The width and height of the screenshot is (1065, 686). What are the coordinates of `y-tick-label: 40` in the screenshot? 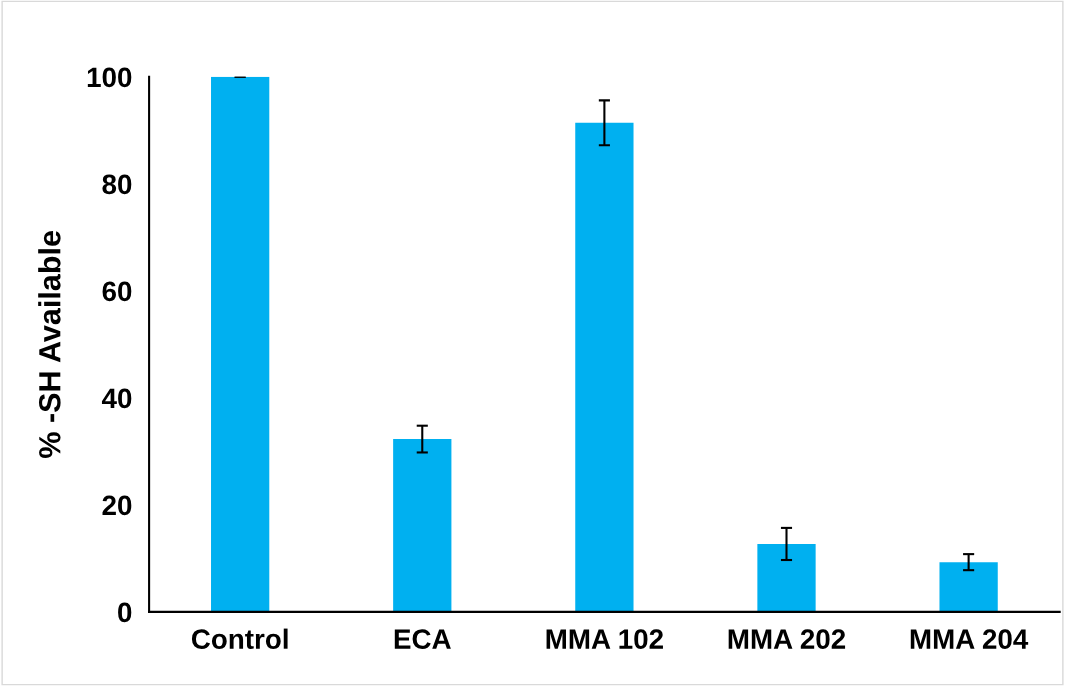 It's located at (116, 398).